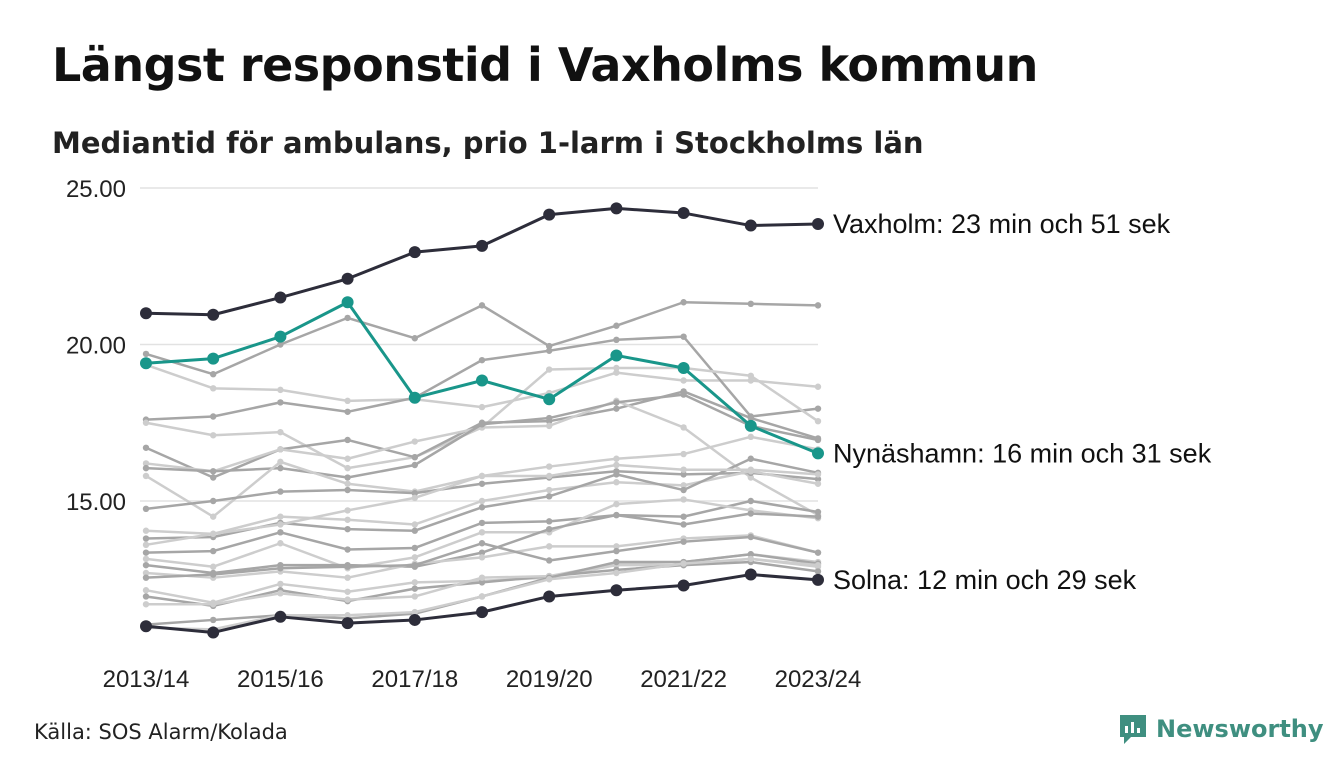 The width and height of the screenshot is (1340, 780). What do you see at coordinates (549, 679) in the screenshot?
I see `x-tick-label: 2019/20` at bounding box center [549, 679].